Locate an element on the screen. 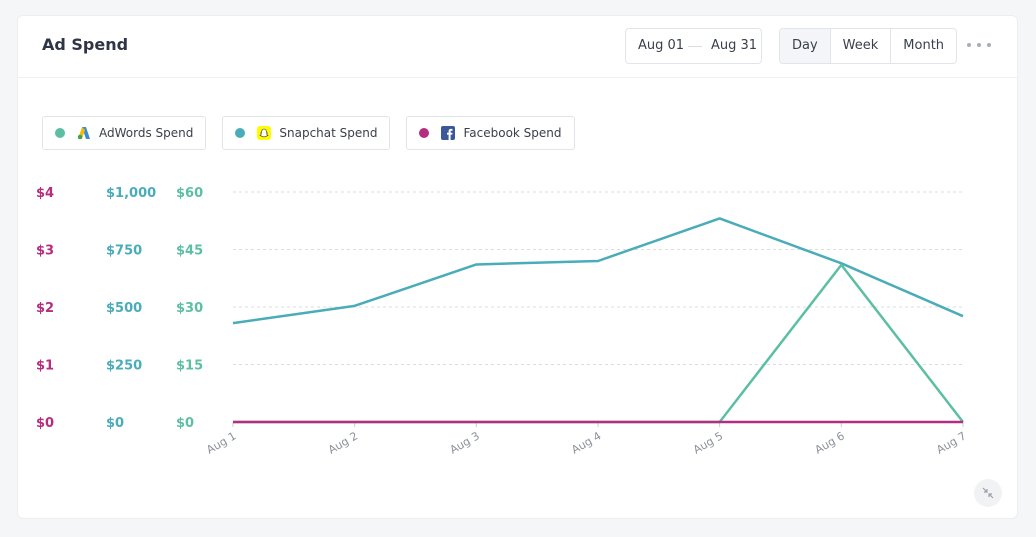 This screenshot has width=1036, height=537. legend-label: AdWords Spend is located at coordinates (146, 133).